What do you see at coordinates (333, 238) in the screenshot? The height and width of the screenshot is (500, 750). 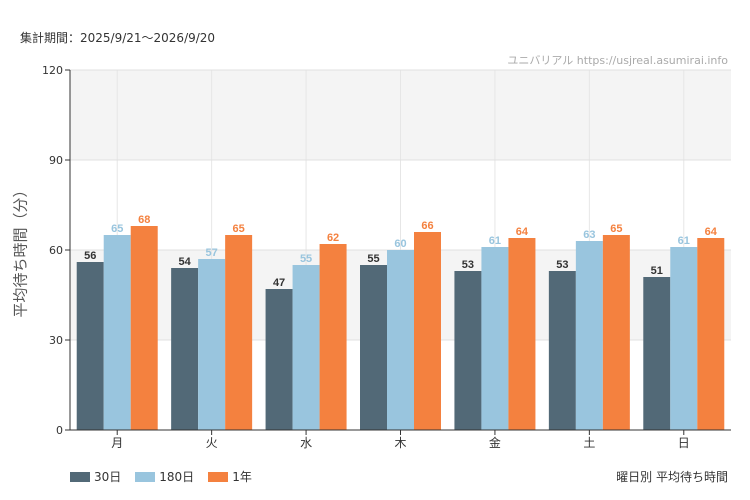 I see `data-label: 62` at bounding box center [333, 238].